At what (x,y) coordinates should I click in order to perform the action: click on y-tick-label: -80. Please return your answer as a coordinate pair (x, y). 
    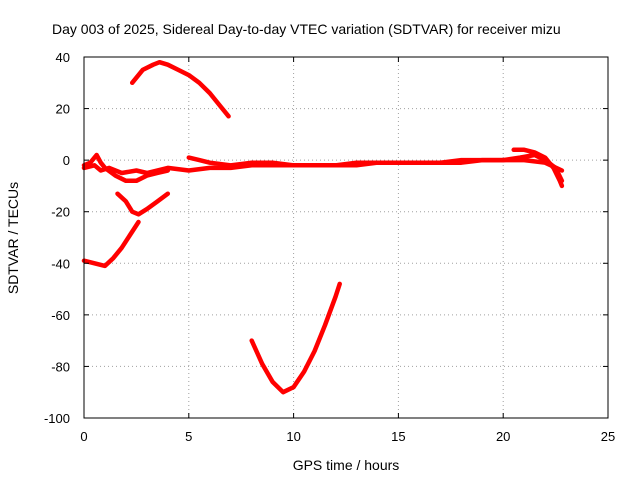
    Looking at the image, I should click on (60, 366).